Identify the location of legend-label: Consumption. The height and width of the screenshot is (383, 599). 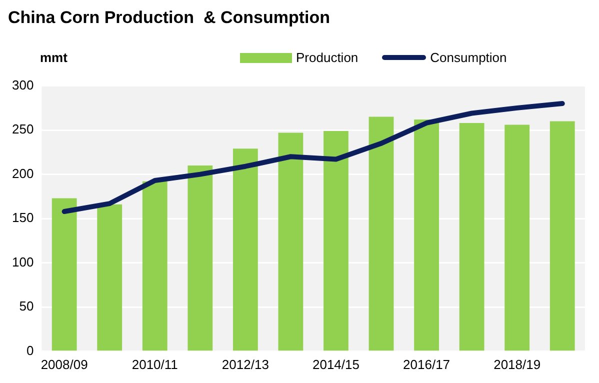
(468, 57).